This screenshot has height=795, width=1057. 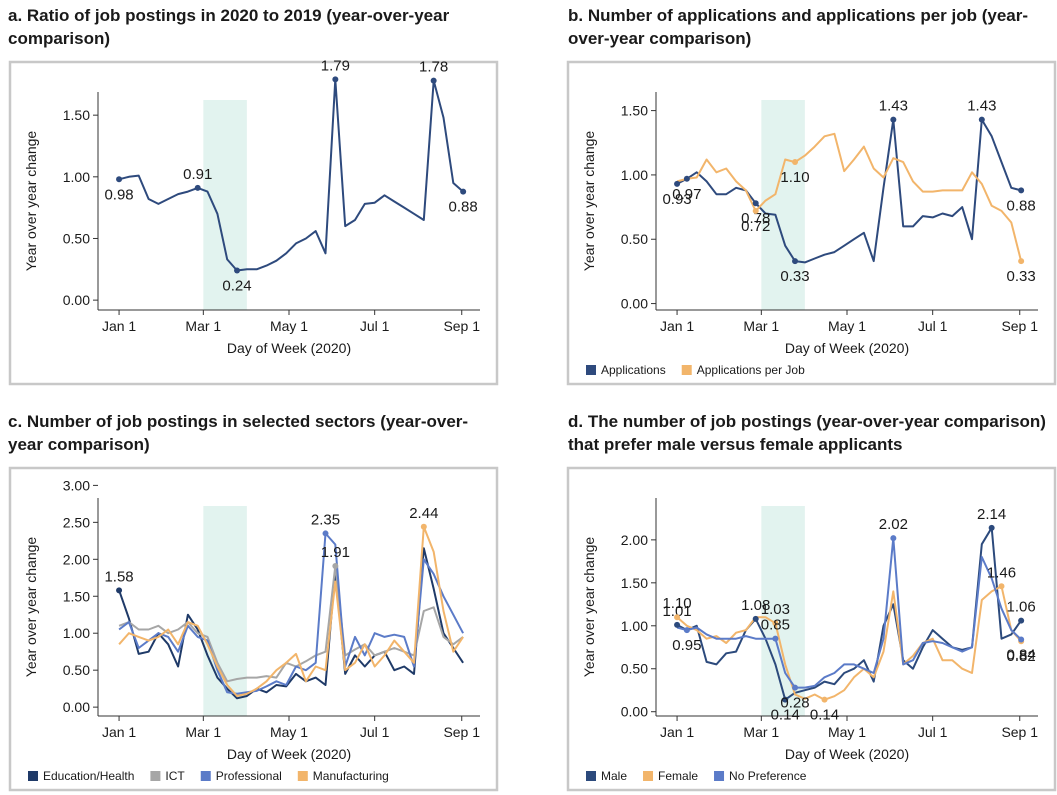 What do you see at coordinates (433, 67) in the screenshot?
I see `data-label: 1.78` at bounding box center [433, 67].